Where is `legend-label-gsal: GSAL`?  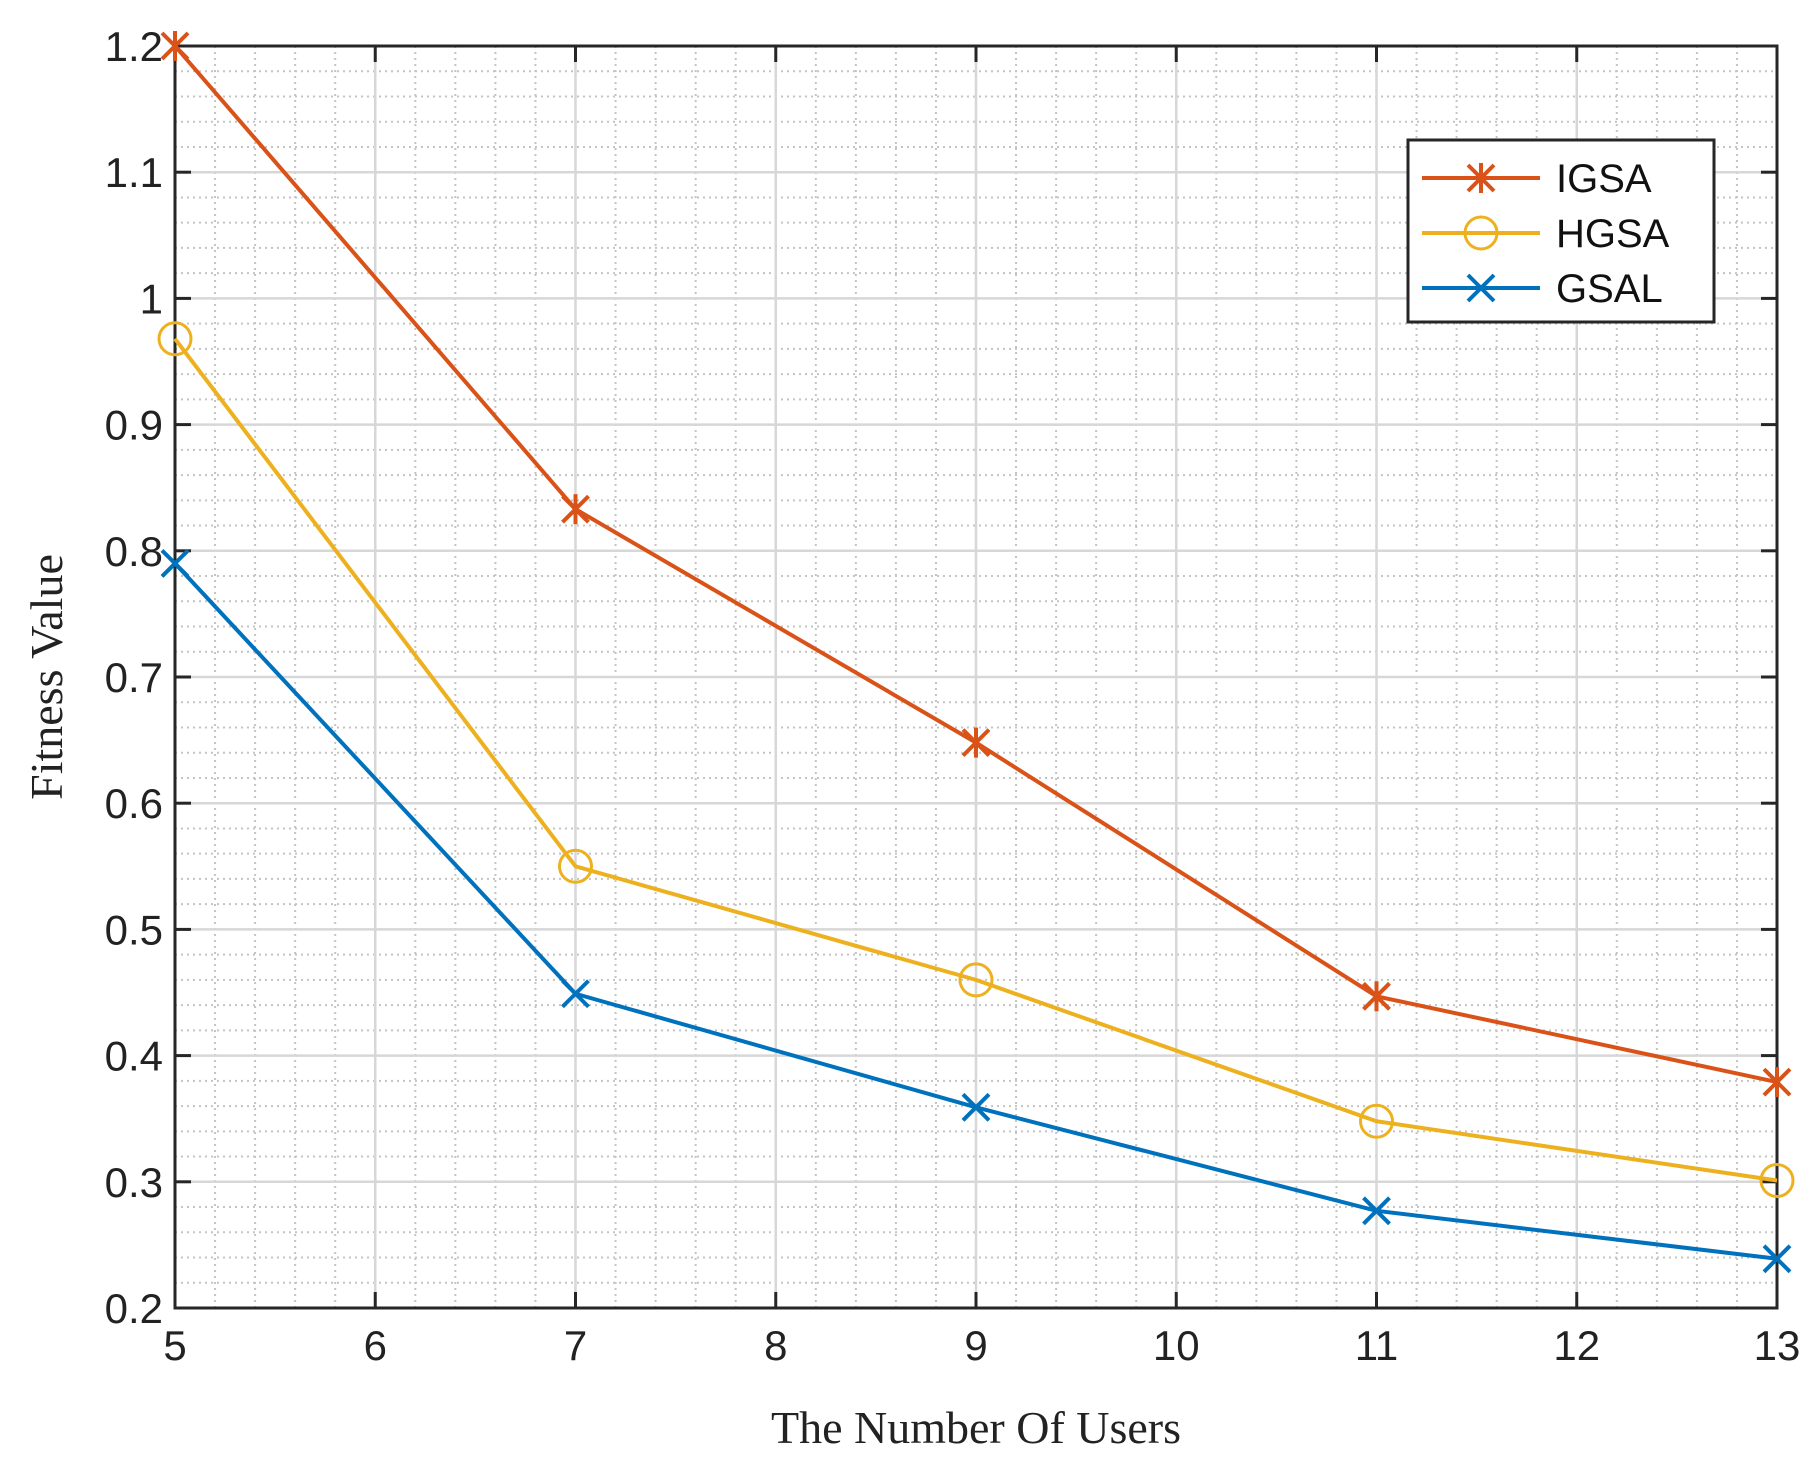
legend-label-gsal: GSAL is located at coordinates (1609, 289).